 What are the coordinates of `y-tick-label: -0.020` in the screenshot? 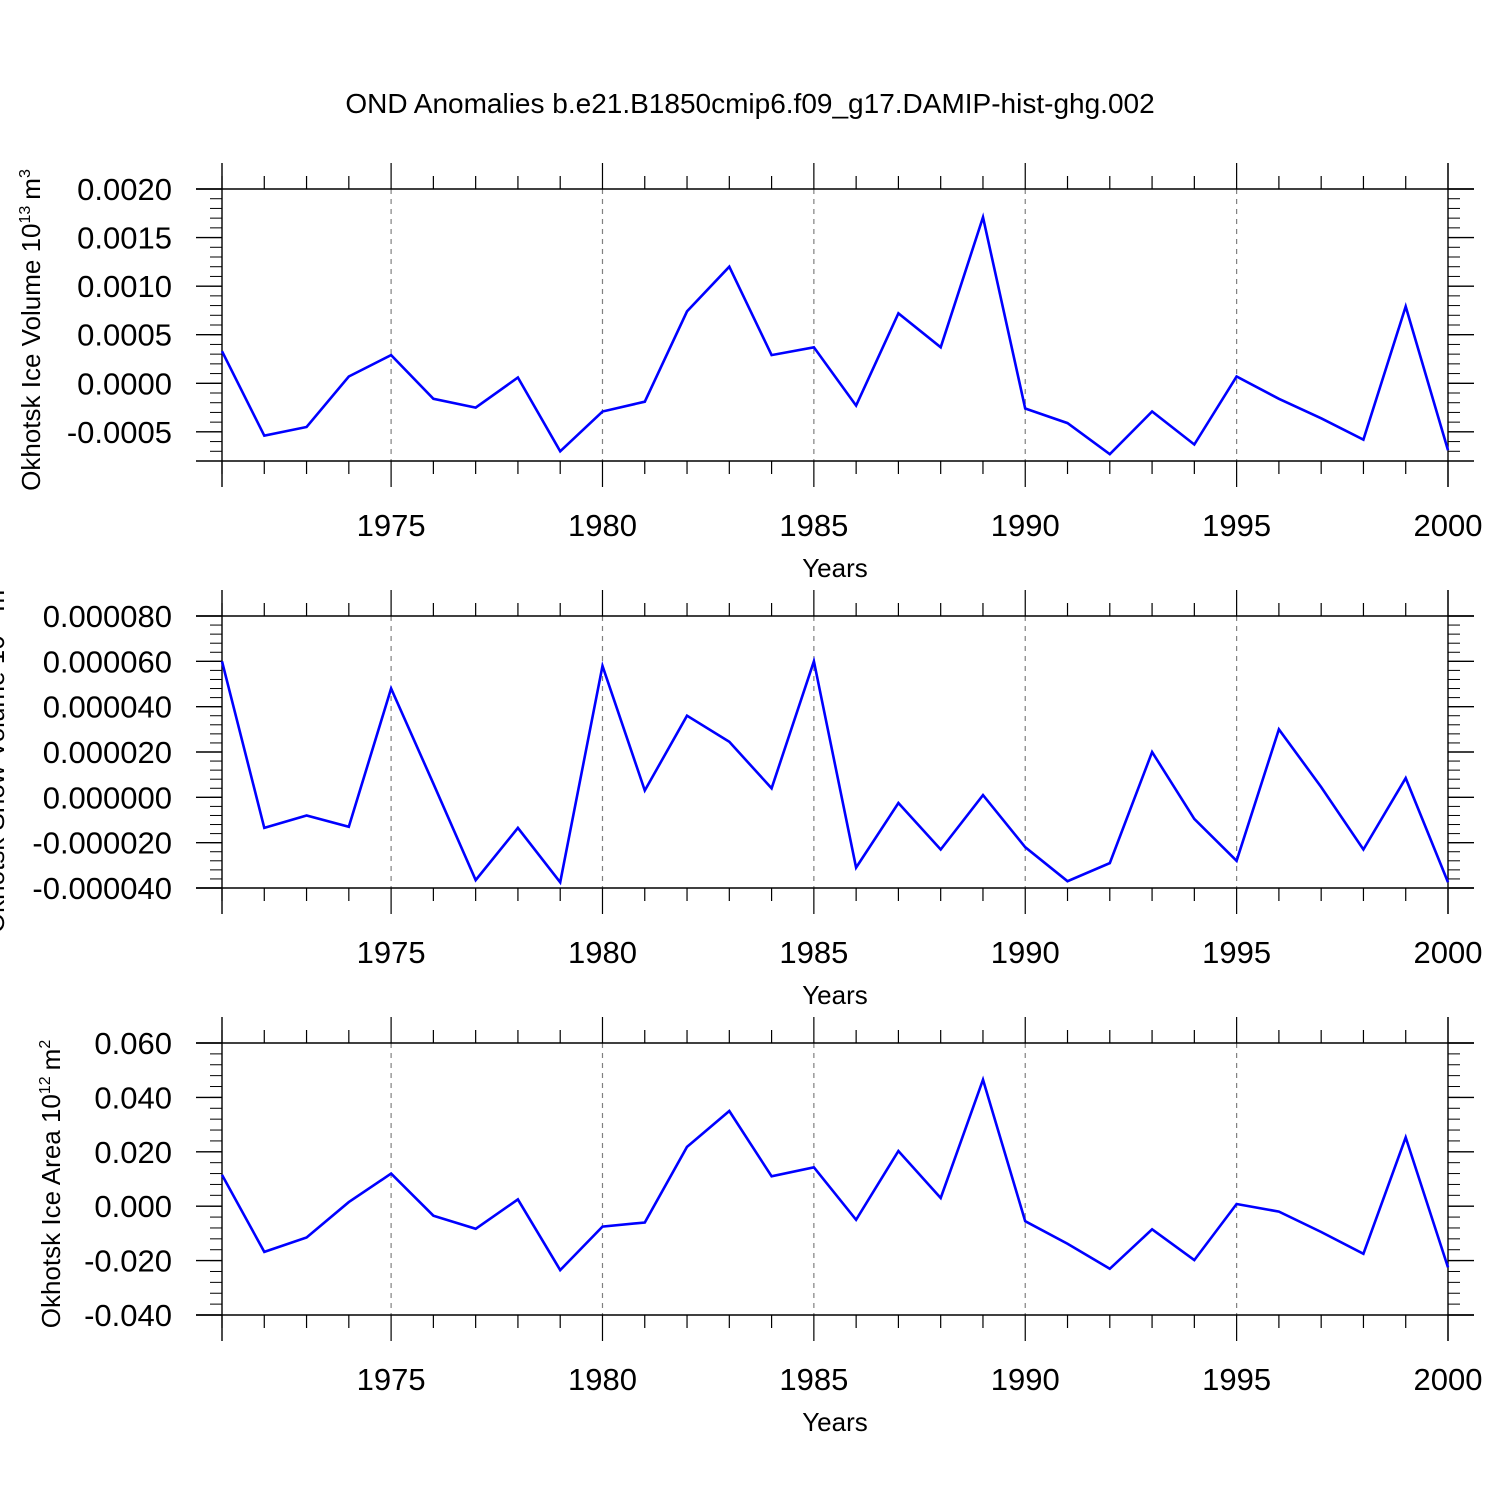 It's located at (128, 1261).